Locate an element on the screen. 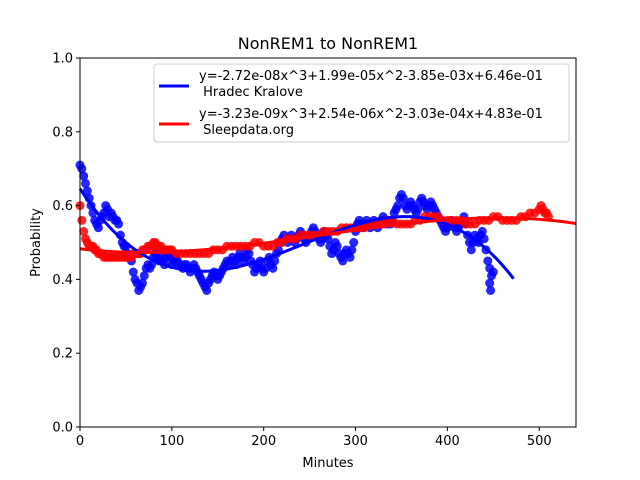 Image resolution: width=640 pixels, height=480 pixels. y-axis: 0.0 0.2 0.4 0.6 0.8 1.0 is located at coordinates (66, 244).